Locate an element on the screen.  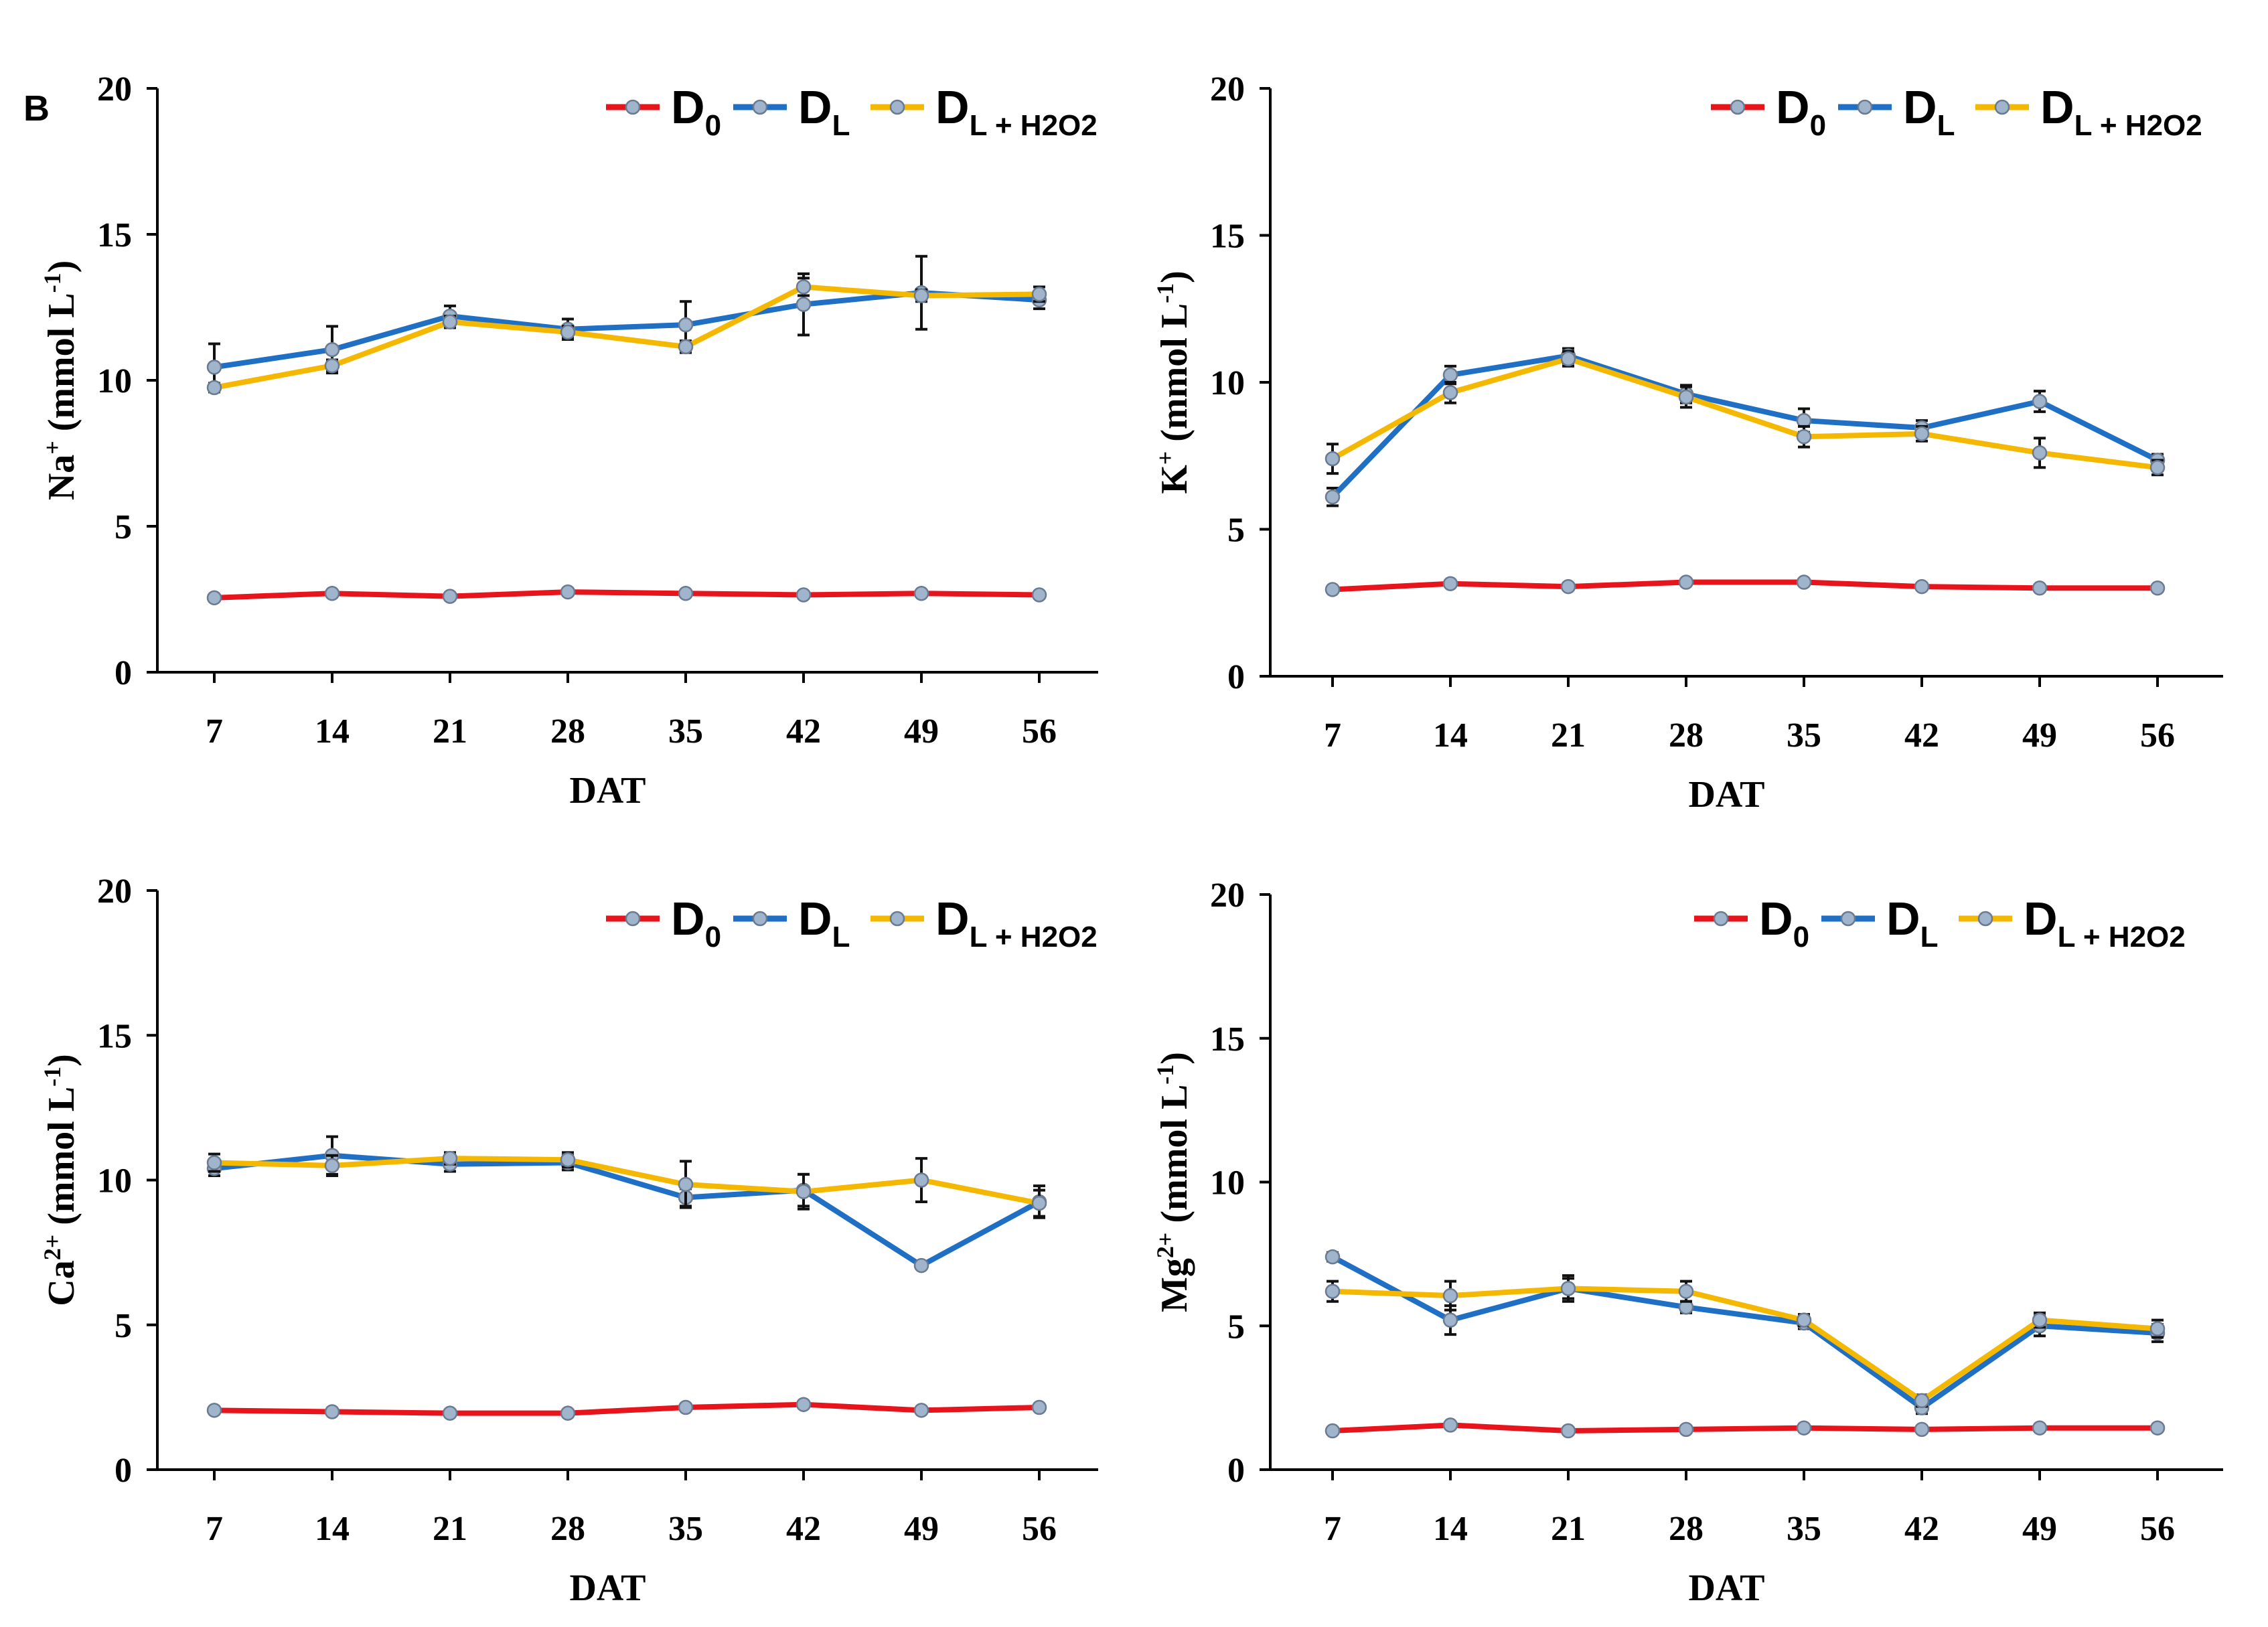
x-tick-label: 21 is located at coordinates (450, 1529).